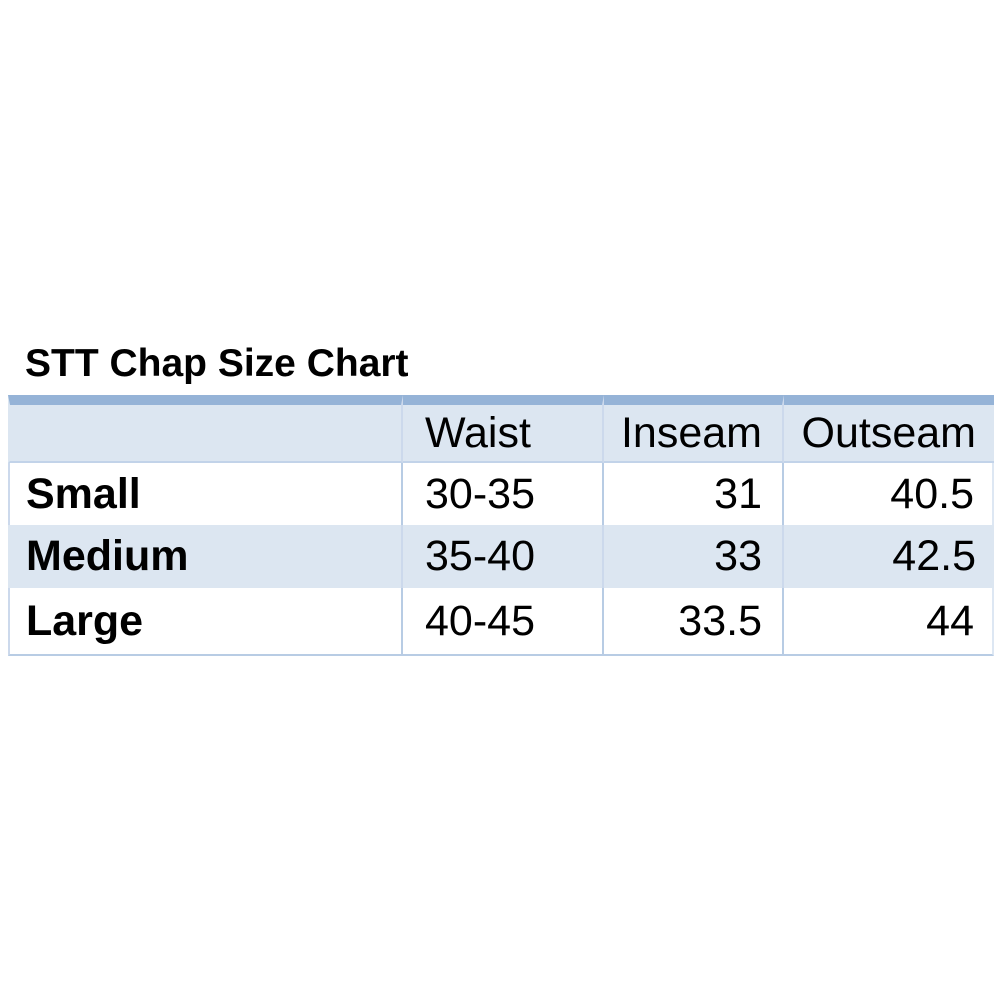  Describe the element at coordinates (503, 429) in the screenshot. I see `column-header-waist: Waist` at that location.